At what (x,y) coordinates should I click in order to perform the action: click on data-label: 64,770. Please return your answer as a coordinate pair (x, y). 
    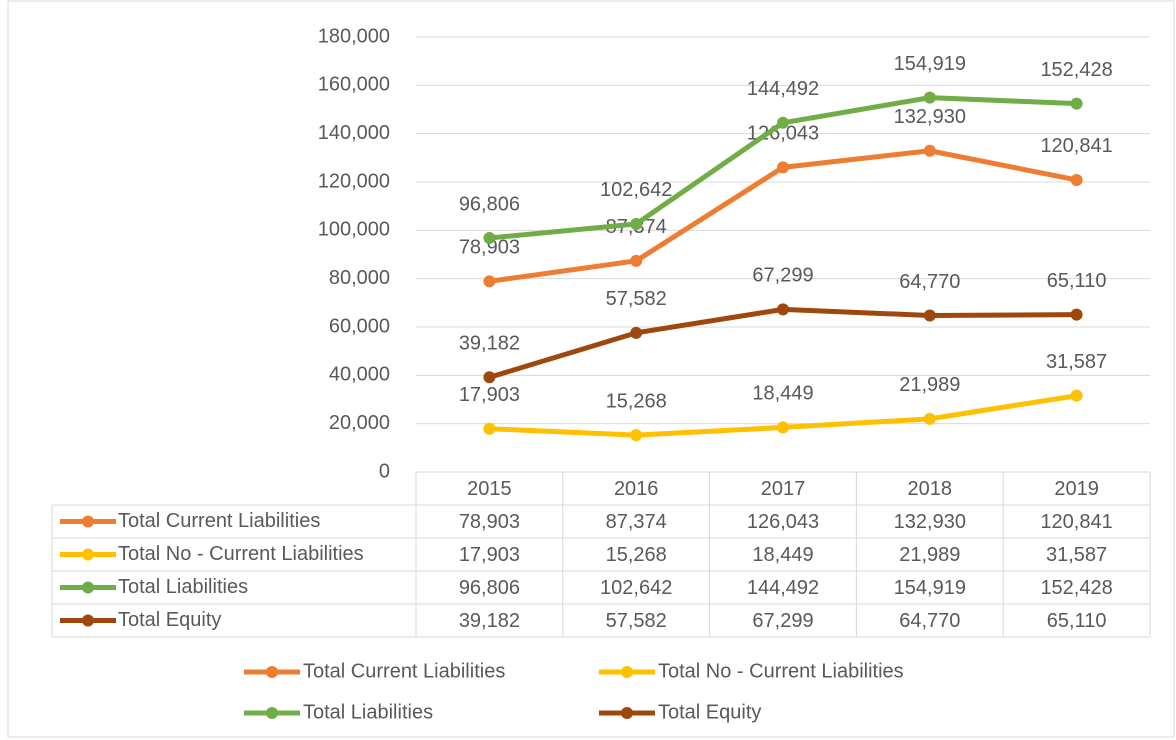
    Looking at the image, I should click on (929, 282).